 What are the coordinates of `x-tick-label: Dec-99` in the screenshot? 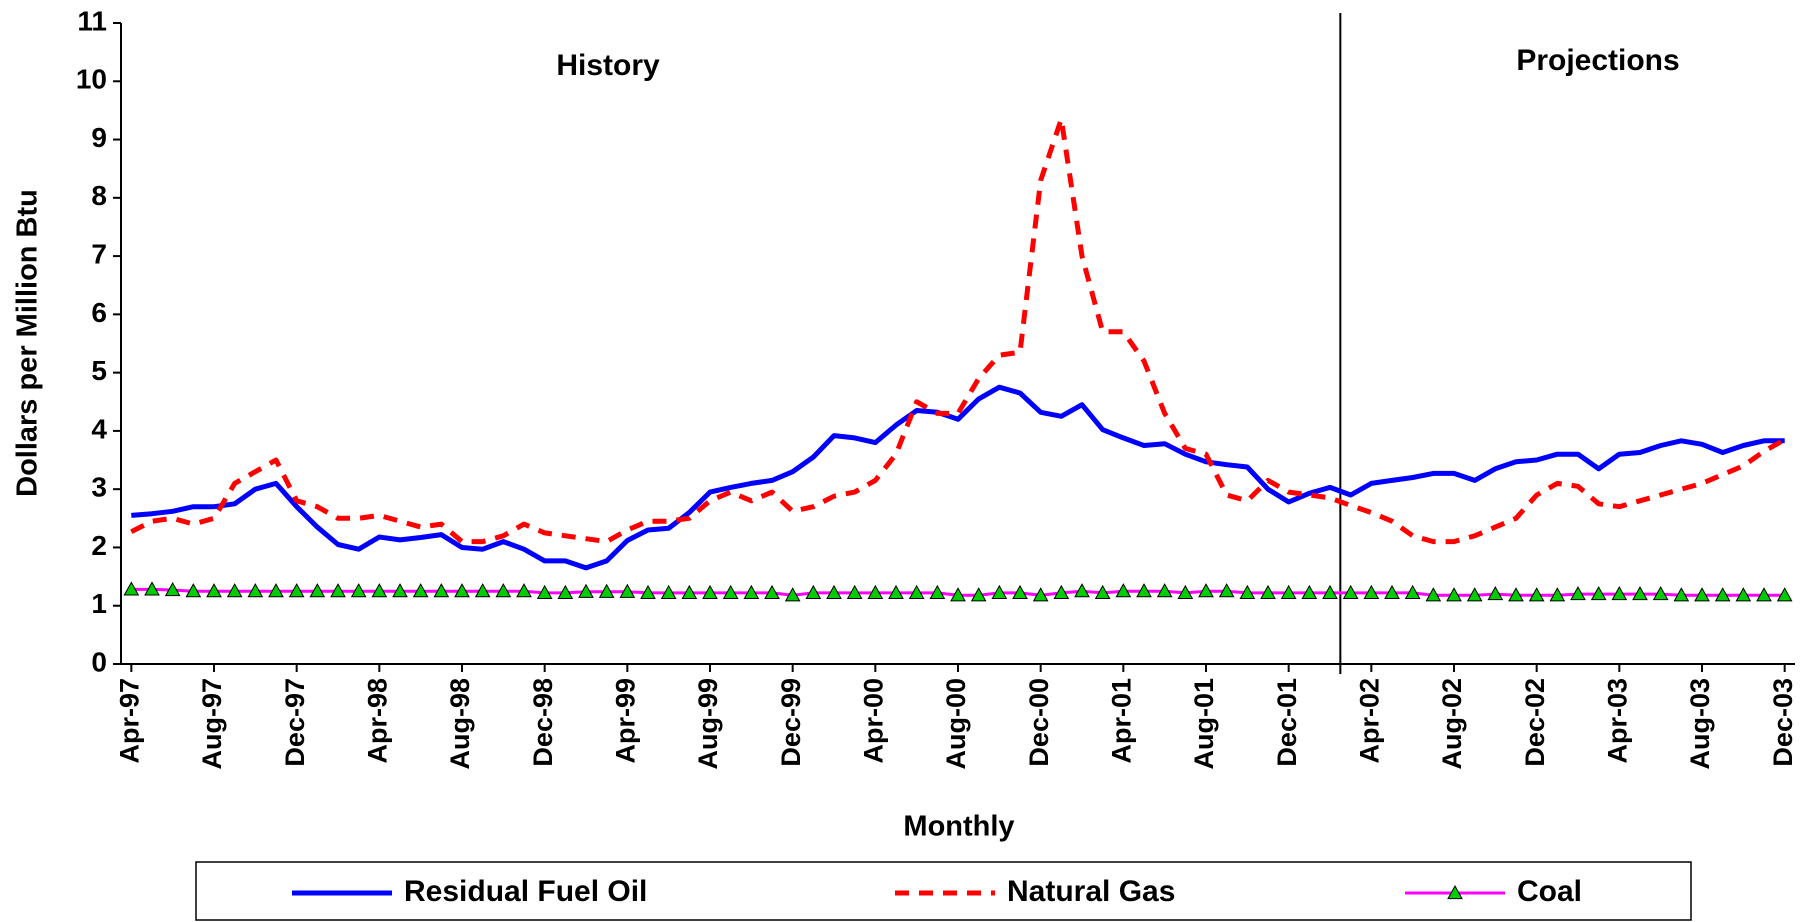 It's located at (791, 722).